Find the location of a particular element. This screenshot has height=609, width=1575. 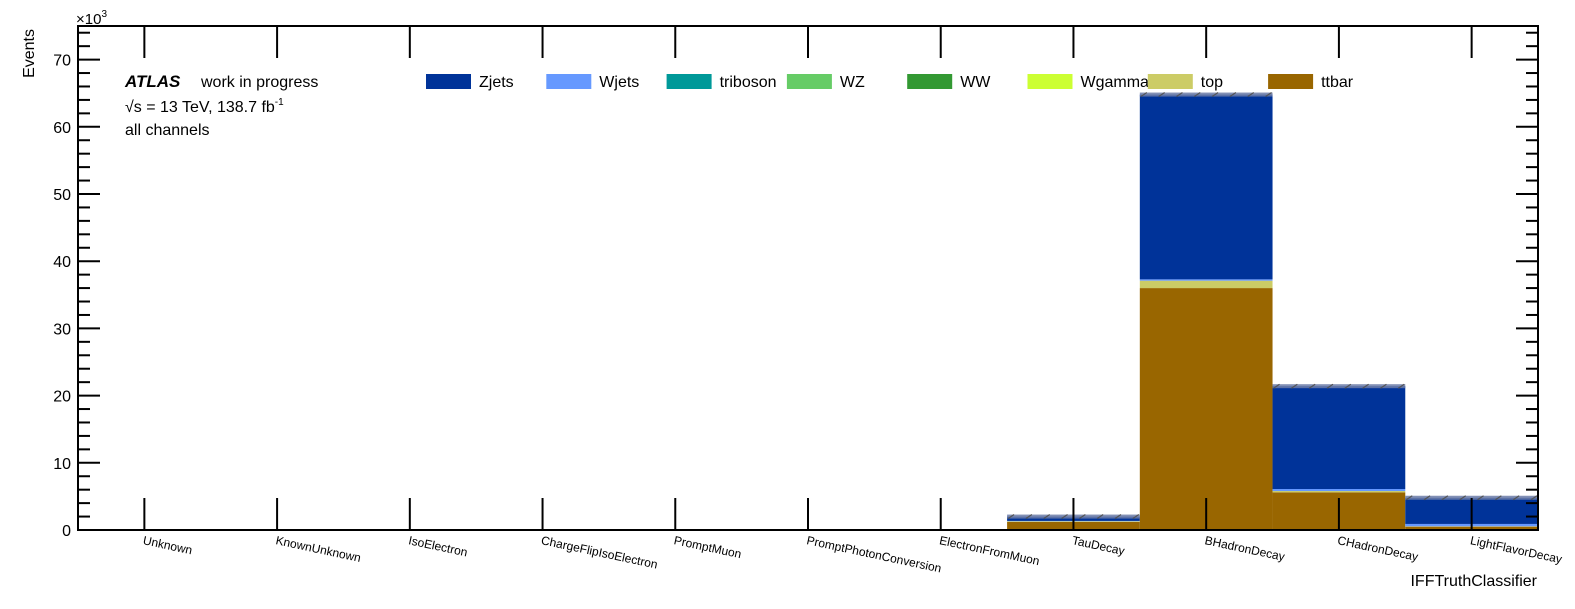

legend: Zjets Wjets triboson WZ WW Wgamma top ttbar is located at coordinates (890, 82).